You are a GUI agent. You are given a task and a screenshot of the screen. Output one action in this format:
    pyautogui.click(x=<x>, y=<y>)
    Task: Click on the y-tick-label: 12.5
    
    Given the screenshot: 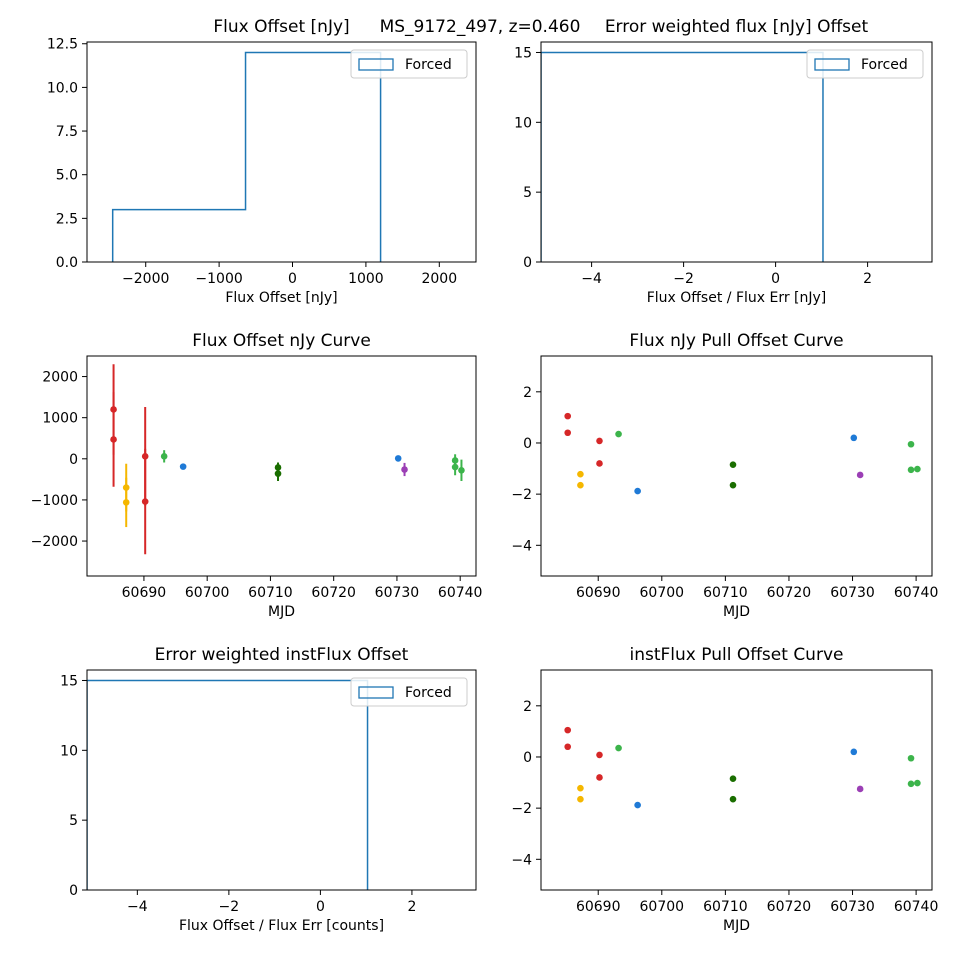 What is the action you would take?
    pyautogui.click(x=62, y=45)
    